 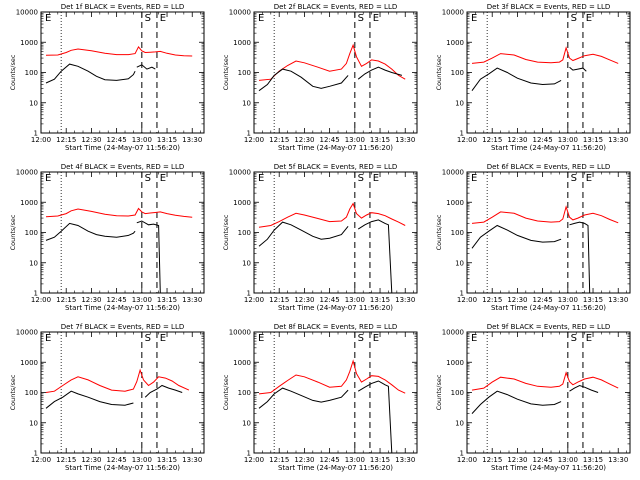 What do you see at coordinates (122, 167) in the screenshot?
I see `panel-title: Det 4f BLACK = Events, RED = LLD` at bounding box center [122, 167].